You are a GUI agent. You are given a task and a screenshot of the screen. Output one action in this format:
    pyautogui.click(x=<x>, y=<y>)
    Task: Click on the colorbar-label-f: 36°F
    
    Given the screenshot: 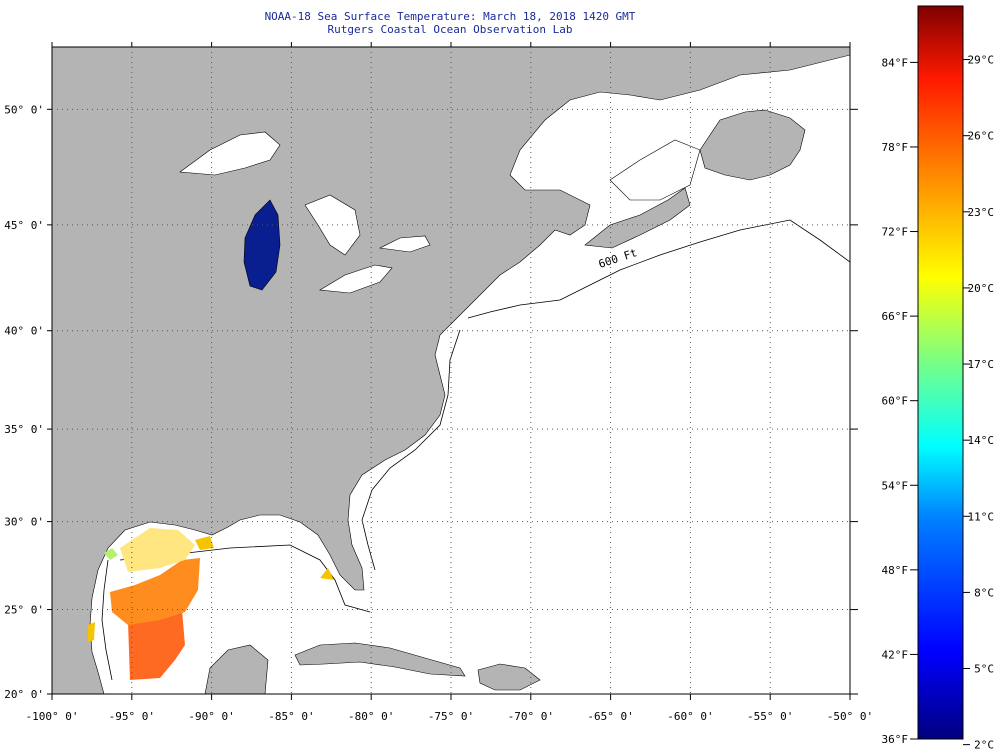 What is the action you would take?
    pyautogui.click(x=895, y=739)
    